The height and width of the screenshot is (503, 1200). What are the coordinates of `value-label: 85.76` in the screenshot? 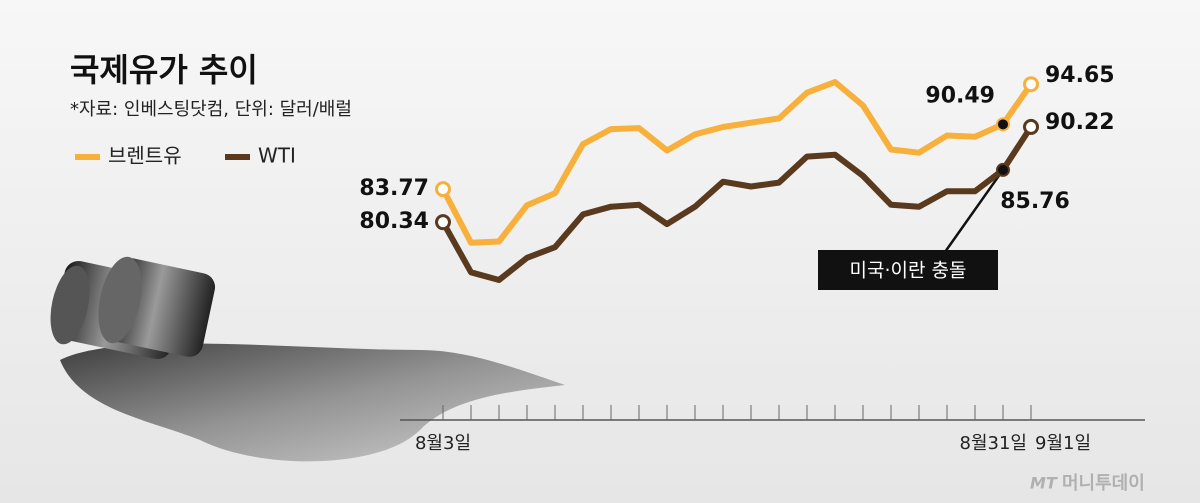 It's located at (1035, 201).